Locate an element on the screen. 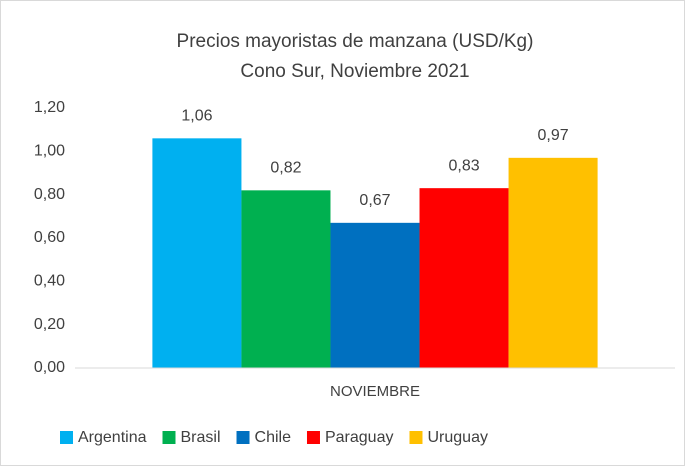  y-tick-label: 0,80 is located at coordinates (49, 194).